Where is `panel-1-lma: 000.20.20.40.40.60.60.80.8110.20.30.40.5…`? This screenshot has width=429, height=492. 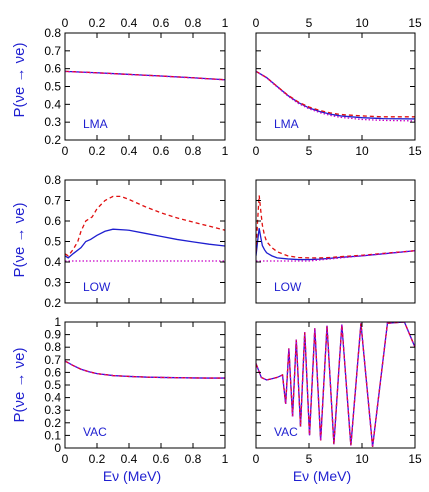 panel-1-lma: 000.20.20.40.40.60.60.80.8110.20.30.40.5… is located at coordinates (136, 87).